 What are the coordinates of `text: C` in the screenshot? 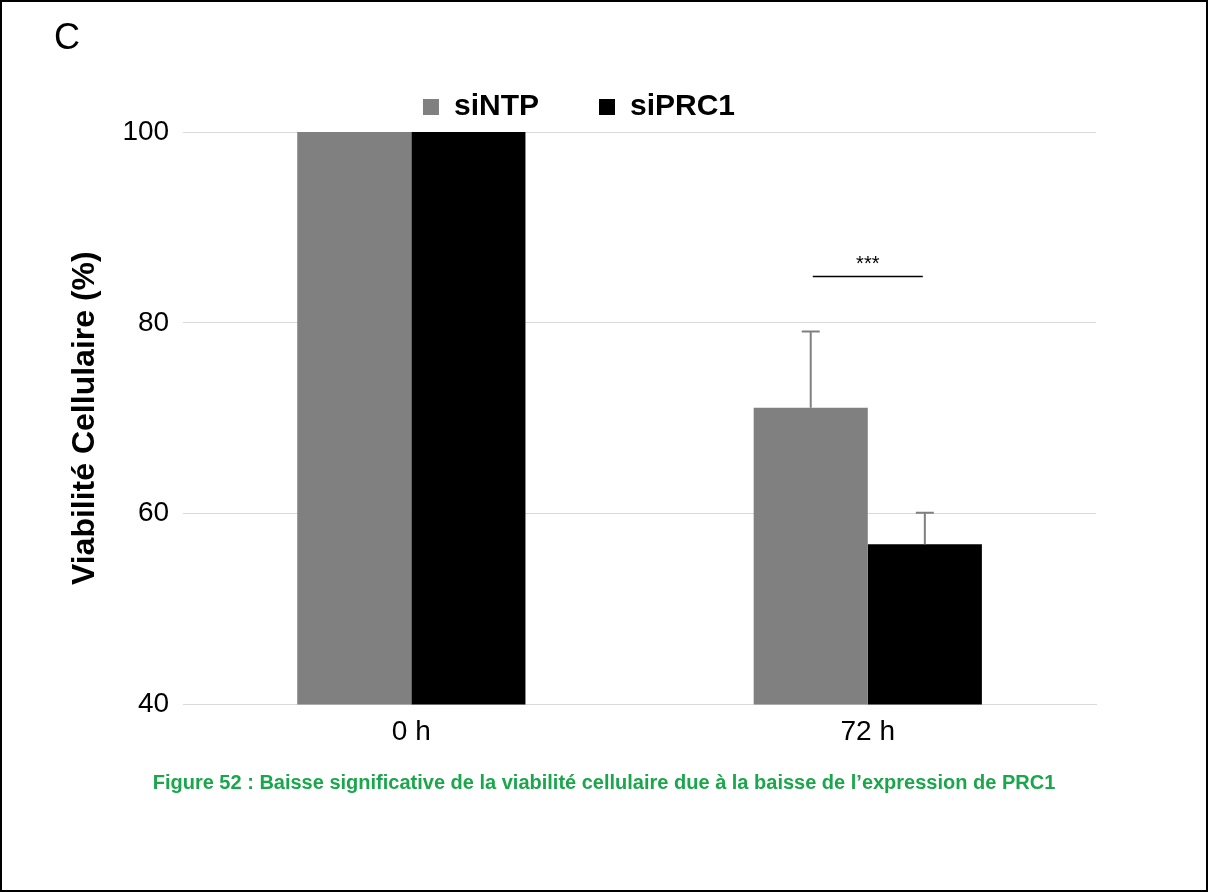 It's located at (67, 37).